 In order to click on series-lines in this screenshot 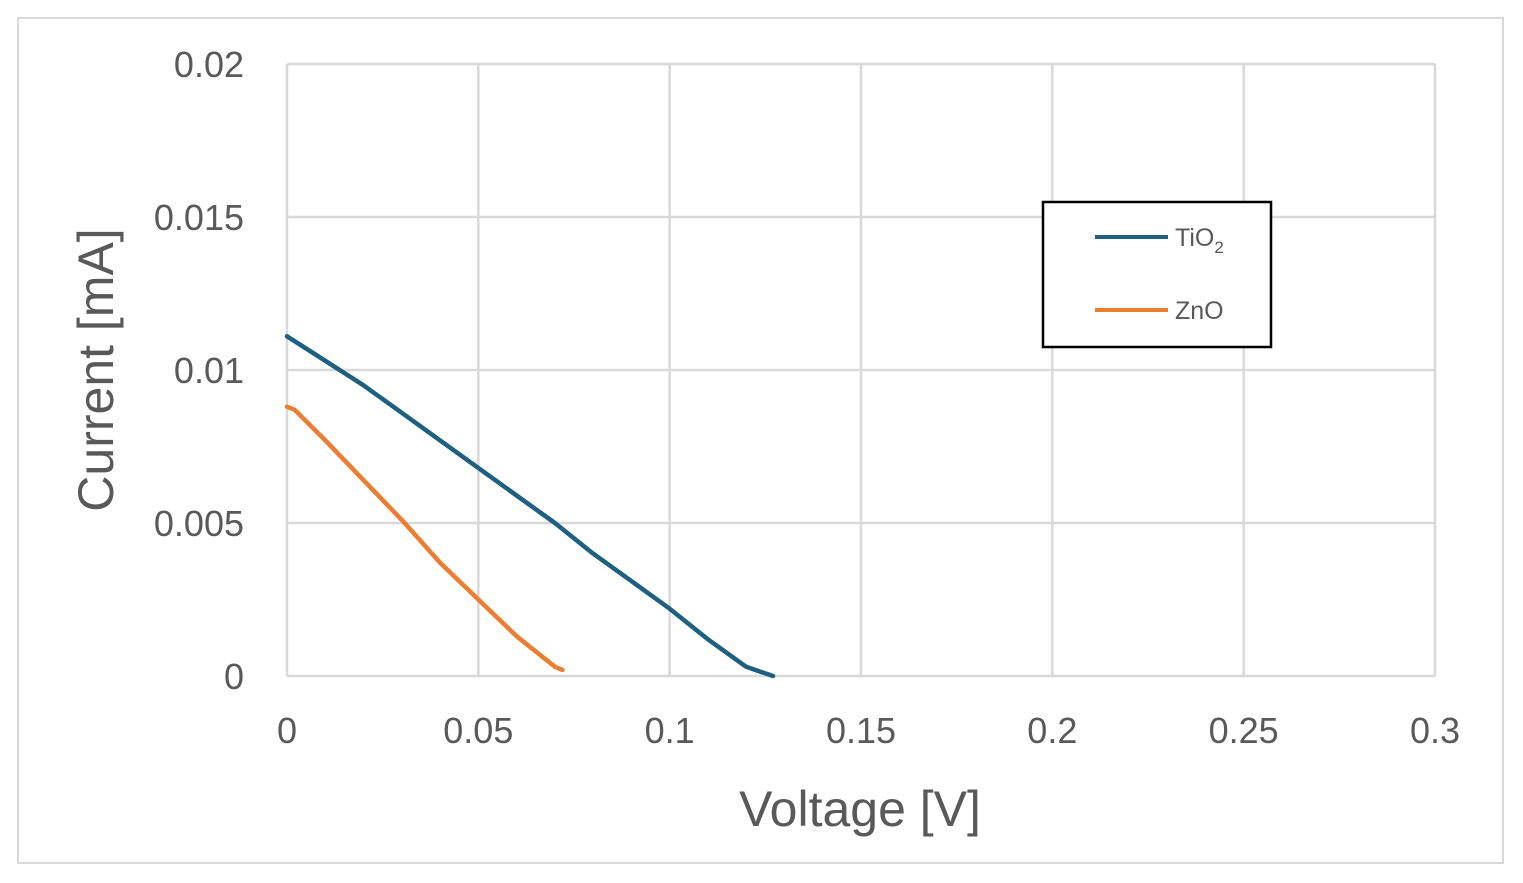, I will do `click(530, 506)`.